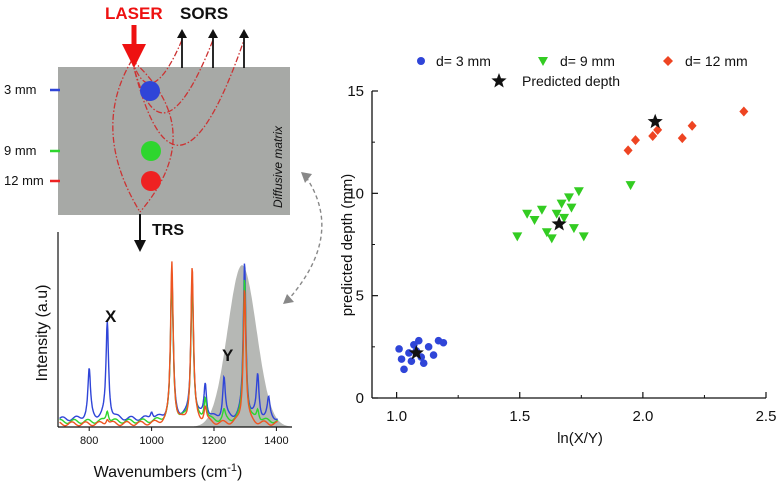  I want to click on spectrum-series-group, so click(169, 344).